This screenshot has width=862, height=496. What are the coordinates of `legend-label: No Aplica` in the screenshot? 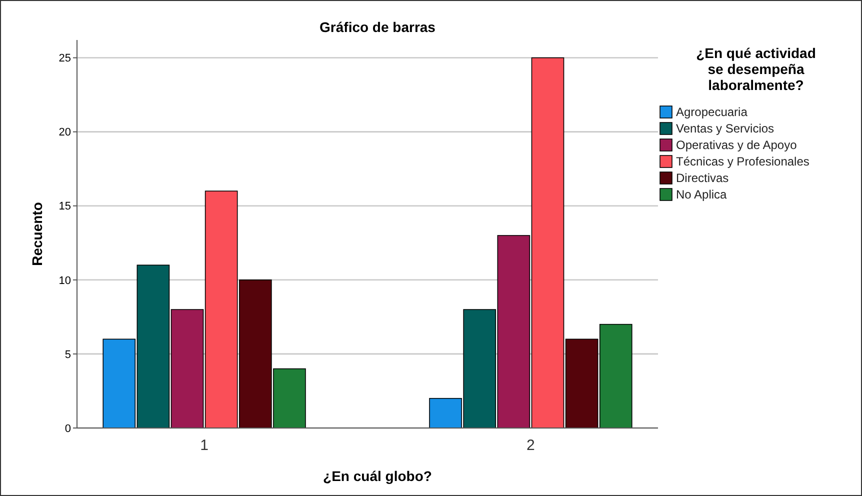 It's located at (702, 195).